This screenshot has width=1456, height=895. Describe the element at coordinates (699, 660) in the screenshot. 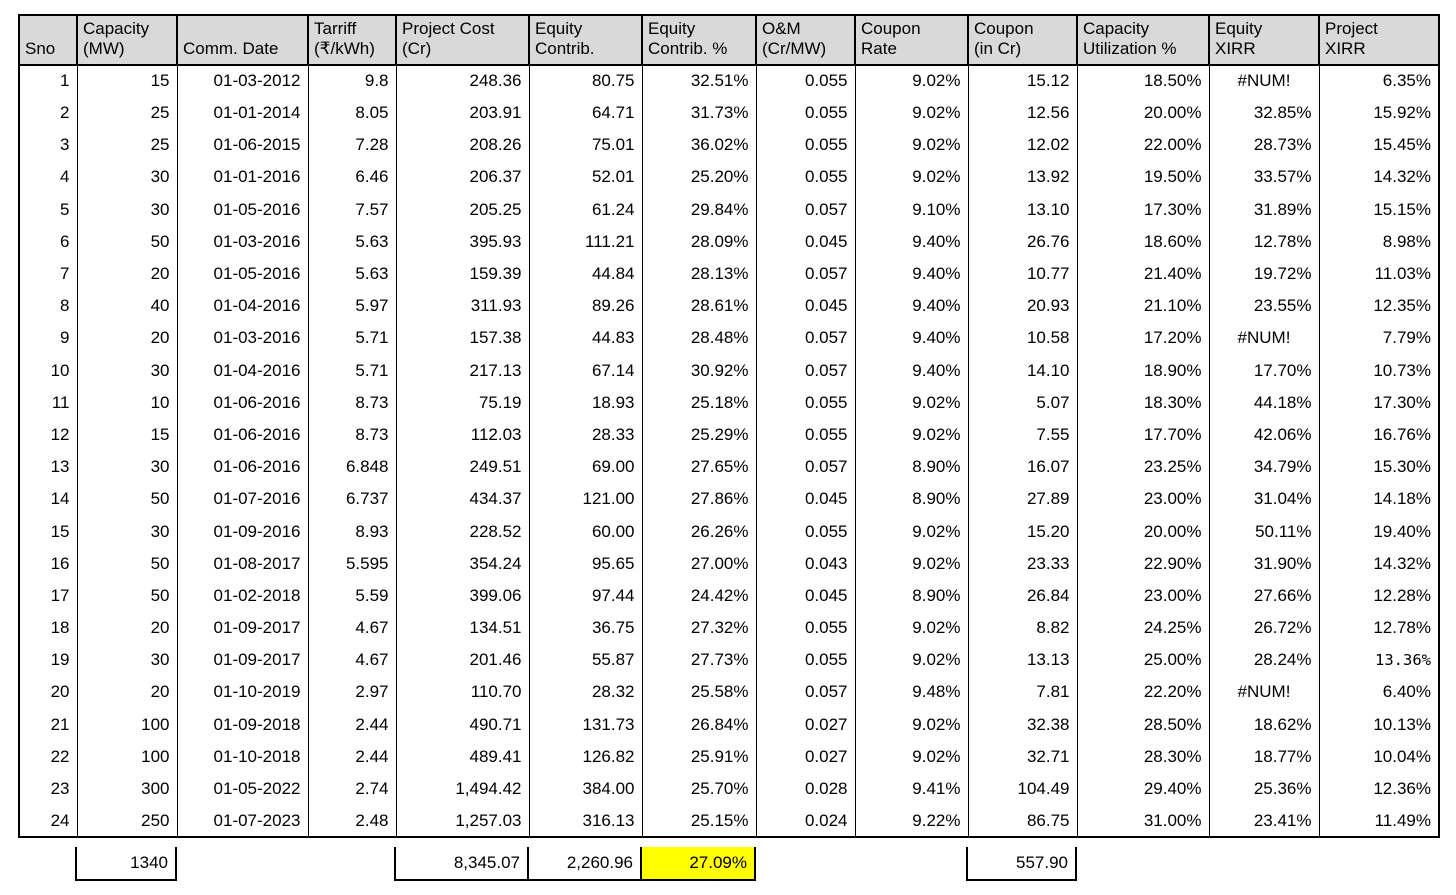

I see `cell-equity-contrib-pct: 27.73%` at that location.